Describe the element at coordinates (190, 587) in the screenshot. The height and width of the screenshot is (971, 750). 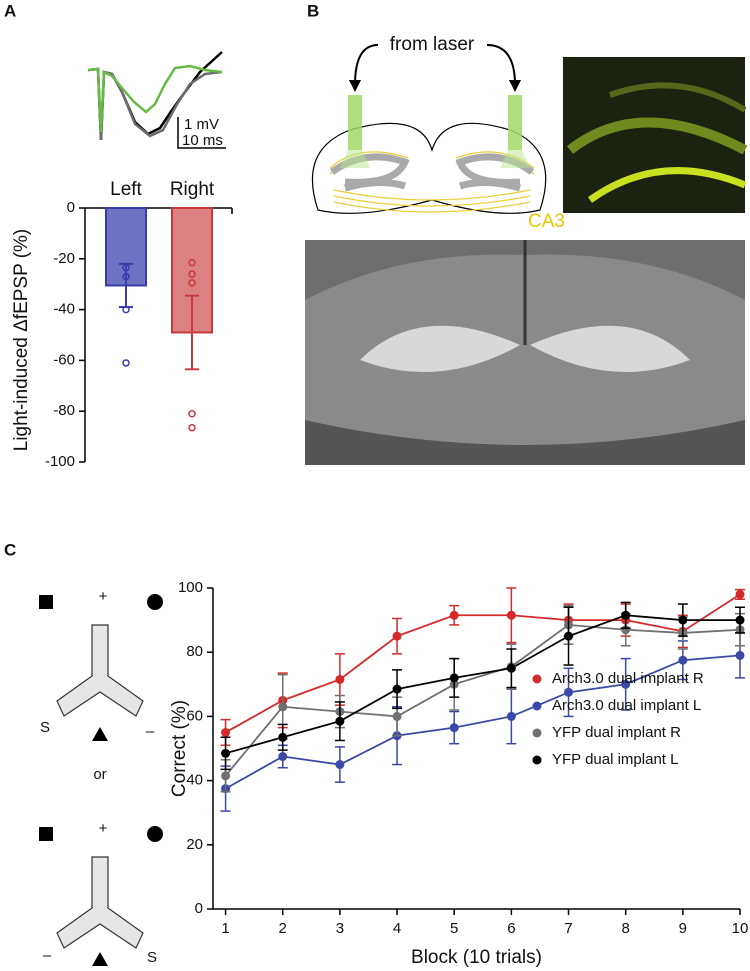
I see `y-tick-label: 100` at that location.